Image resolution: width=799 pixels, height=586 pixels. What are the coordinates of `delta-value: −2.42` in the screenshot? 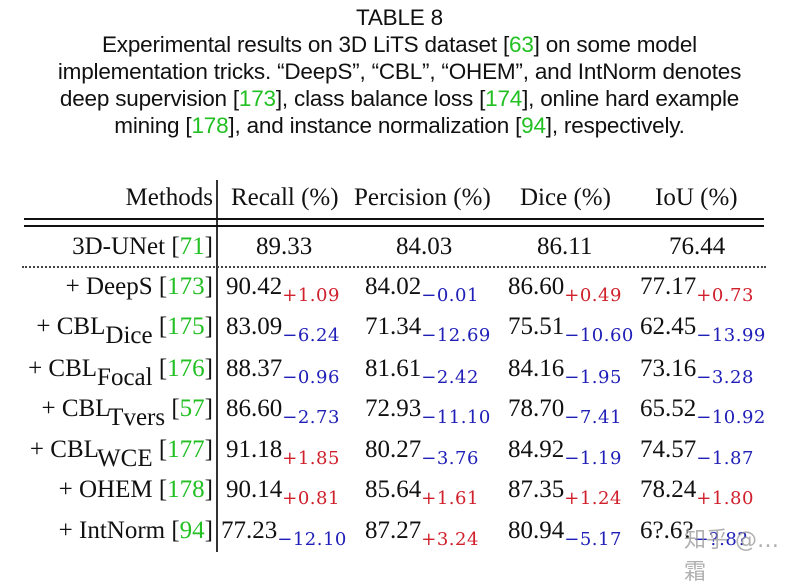 It's located at (450, 377).